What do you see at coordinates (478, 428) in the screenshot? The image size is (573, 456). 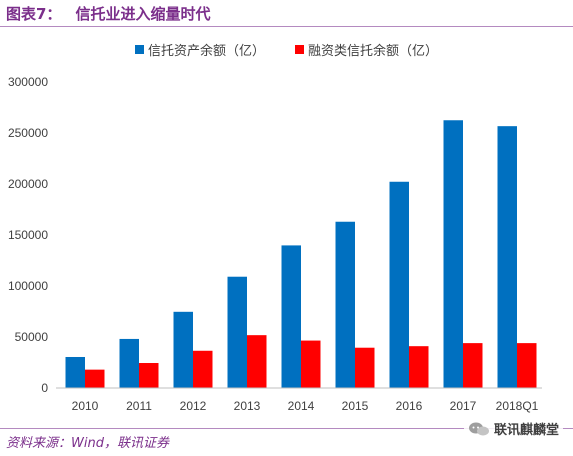 I see `chat-bubble-icon` at bounding box center [478, 428].